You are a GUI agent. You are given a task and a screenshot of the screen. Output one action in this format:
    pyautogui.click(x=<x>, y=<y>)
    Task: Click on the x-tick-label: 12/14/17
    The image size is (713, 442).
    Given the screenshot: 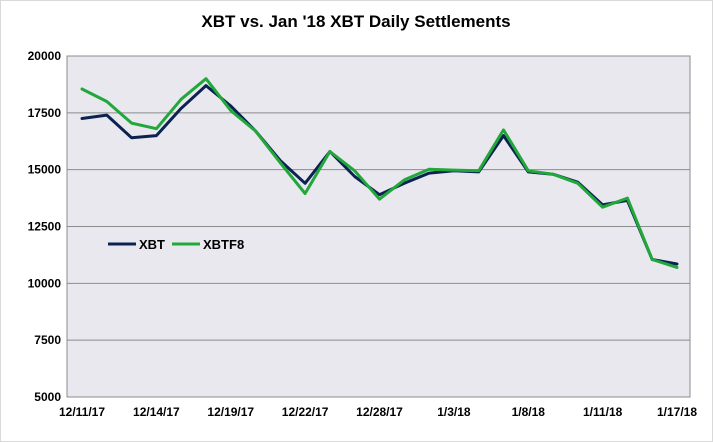 What is the action you would take?
    pyautogui.click(x=156, y=412)
    